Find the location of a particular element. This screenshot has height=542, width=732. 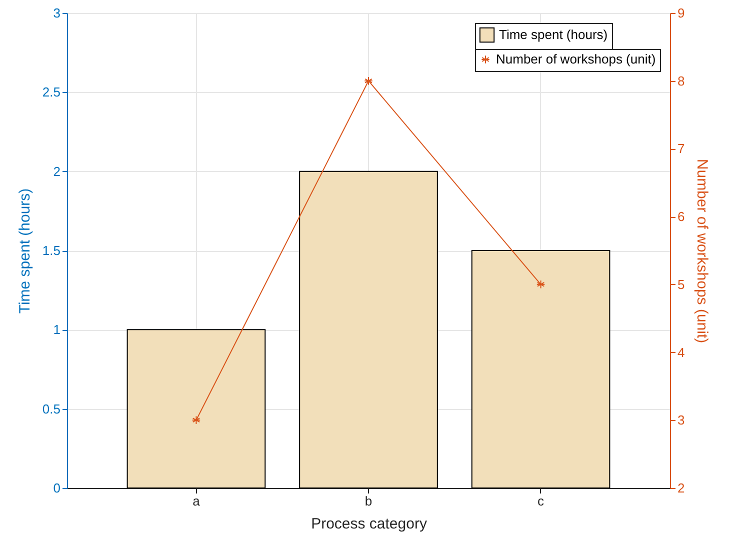

x-axis-title: Process category is located at coordinates (369, 524).